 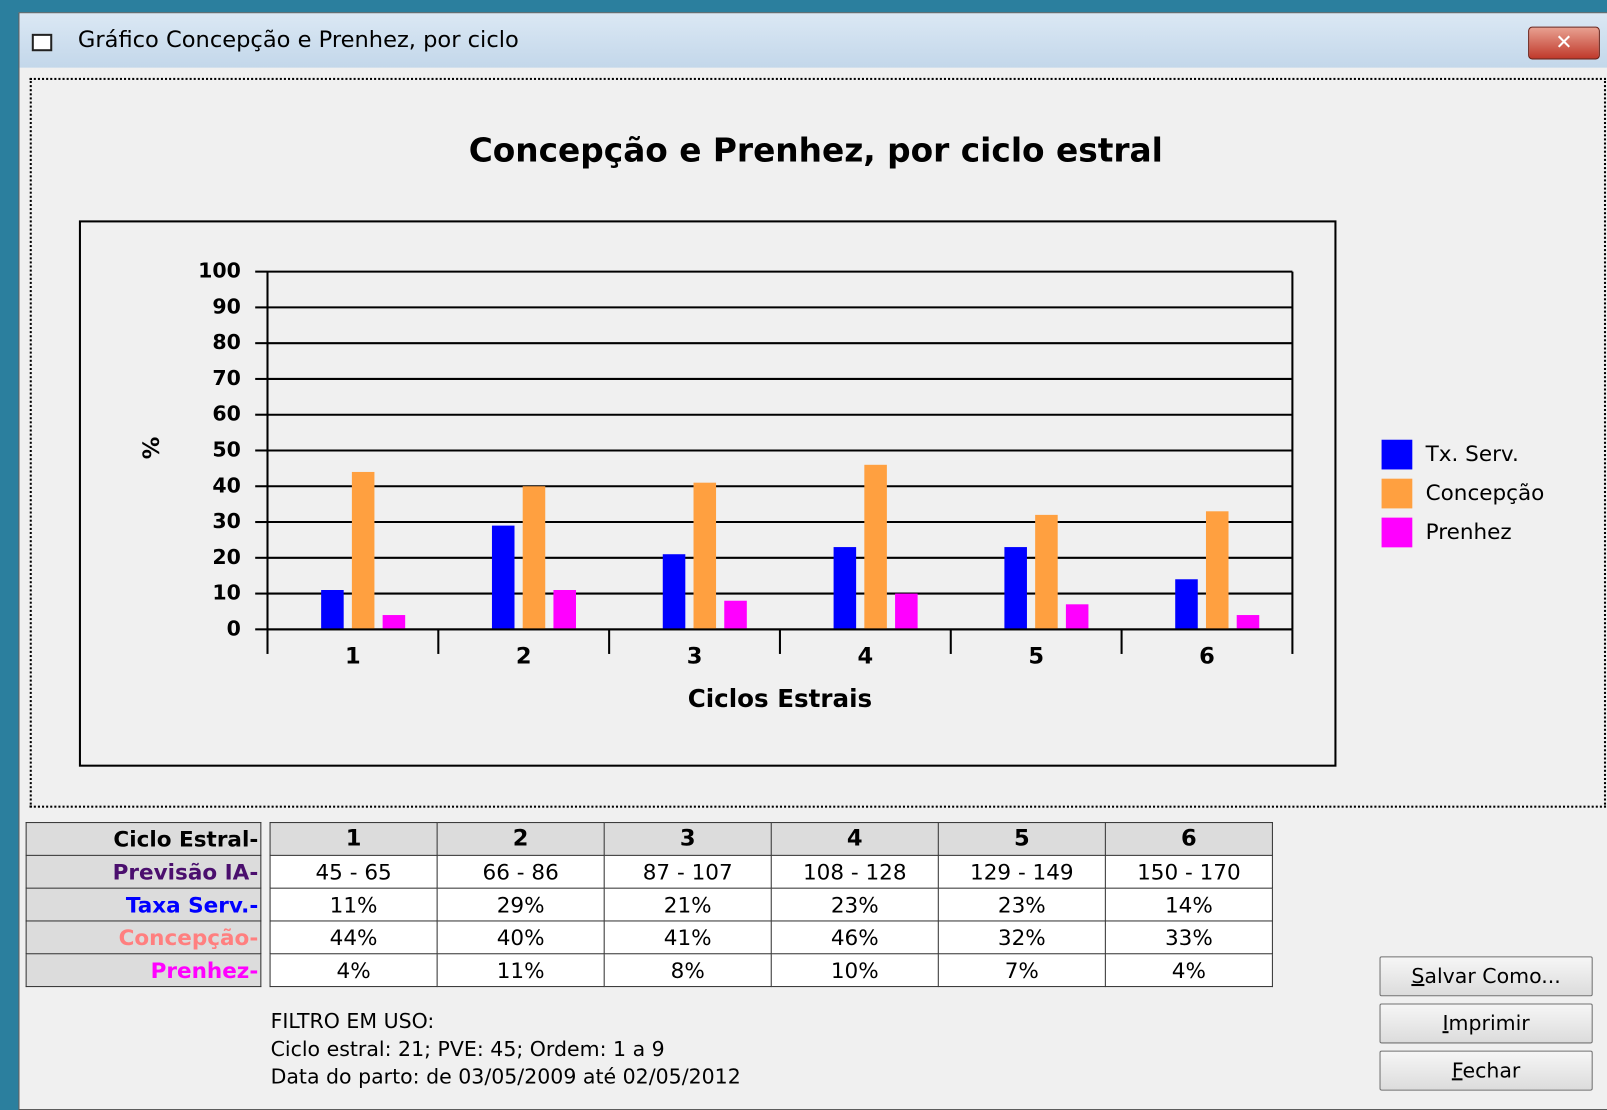 I want to click on table-cell: 87 - 107, so click(x=687, y=871).